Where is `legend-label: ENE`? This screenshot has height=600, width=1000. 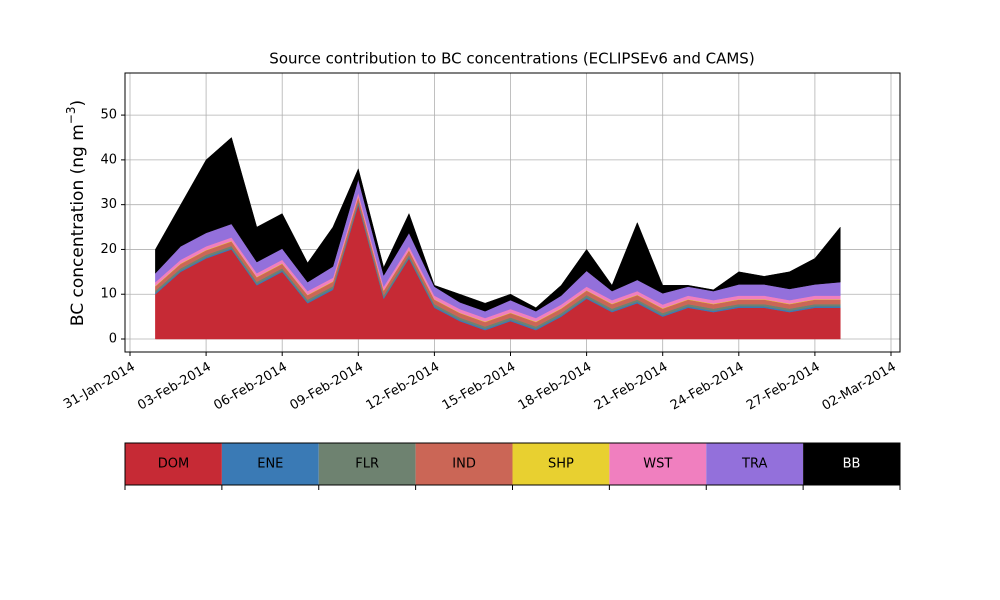
legend-label: ENE is located at coordinates (270, 464).